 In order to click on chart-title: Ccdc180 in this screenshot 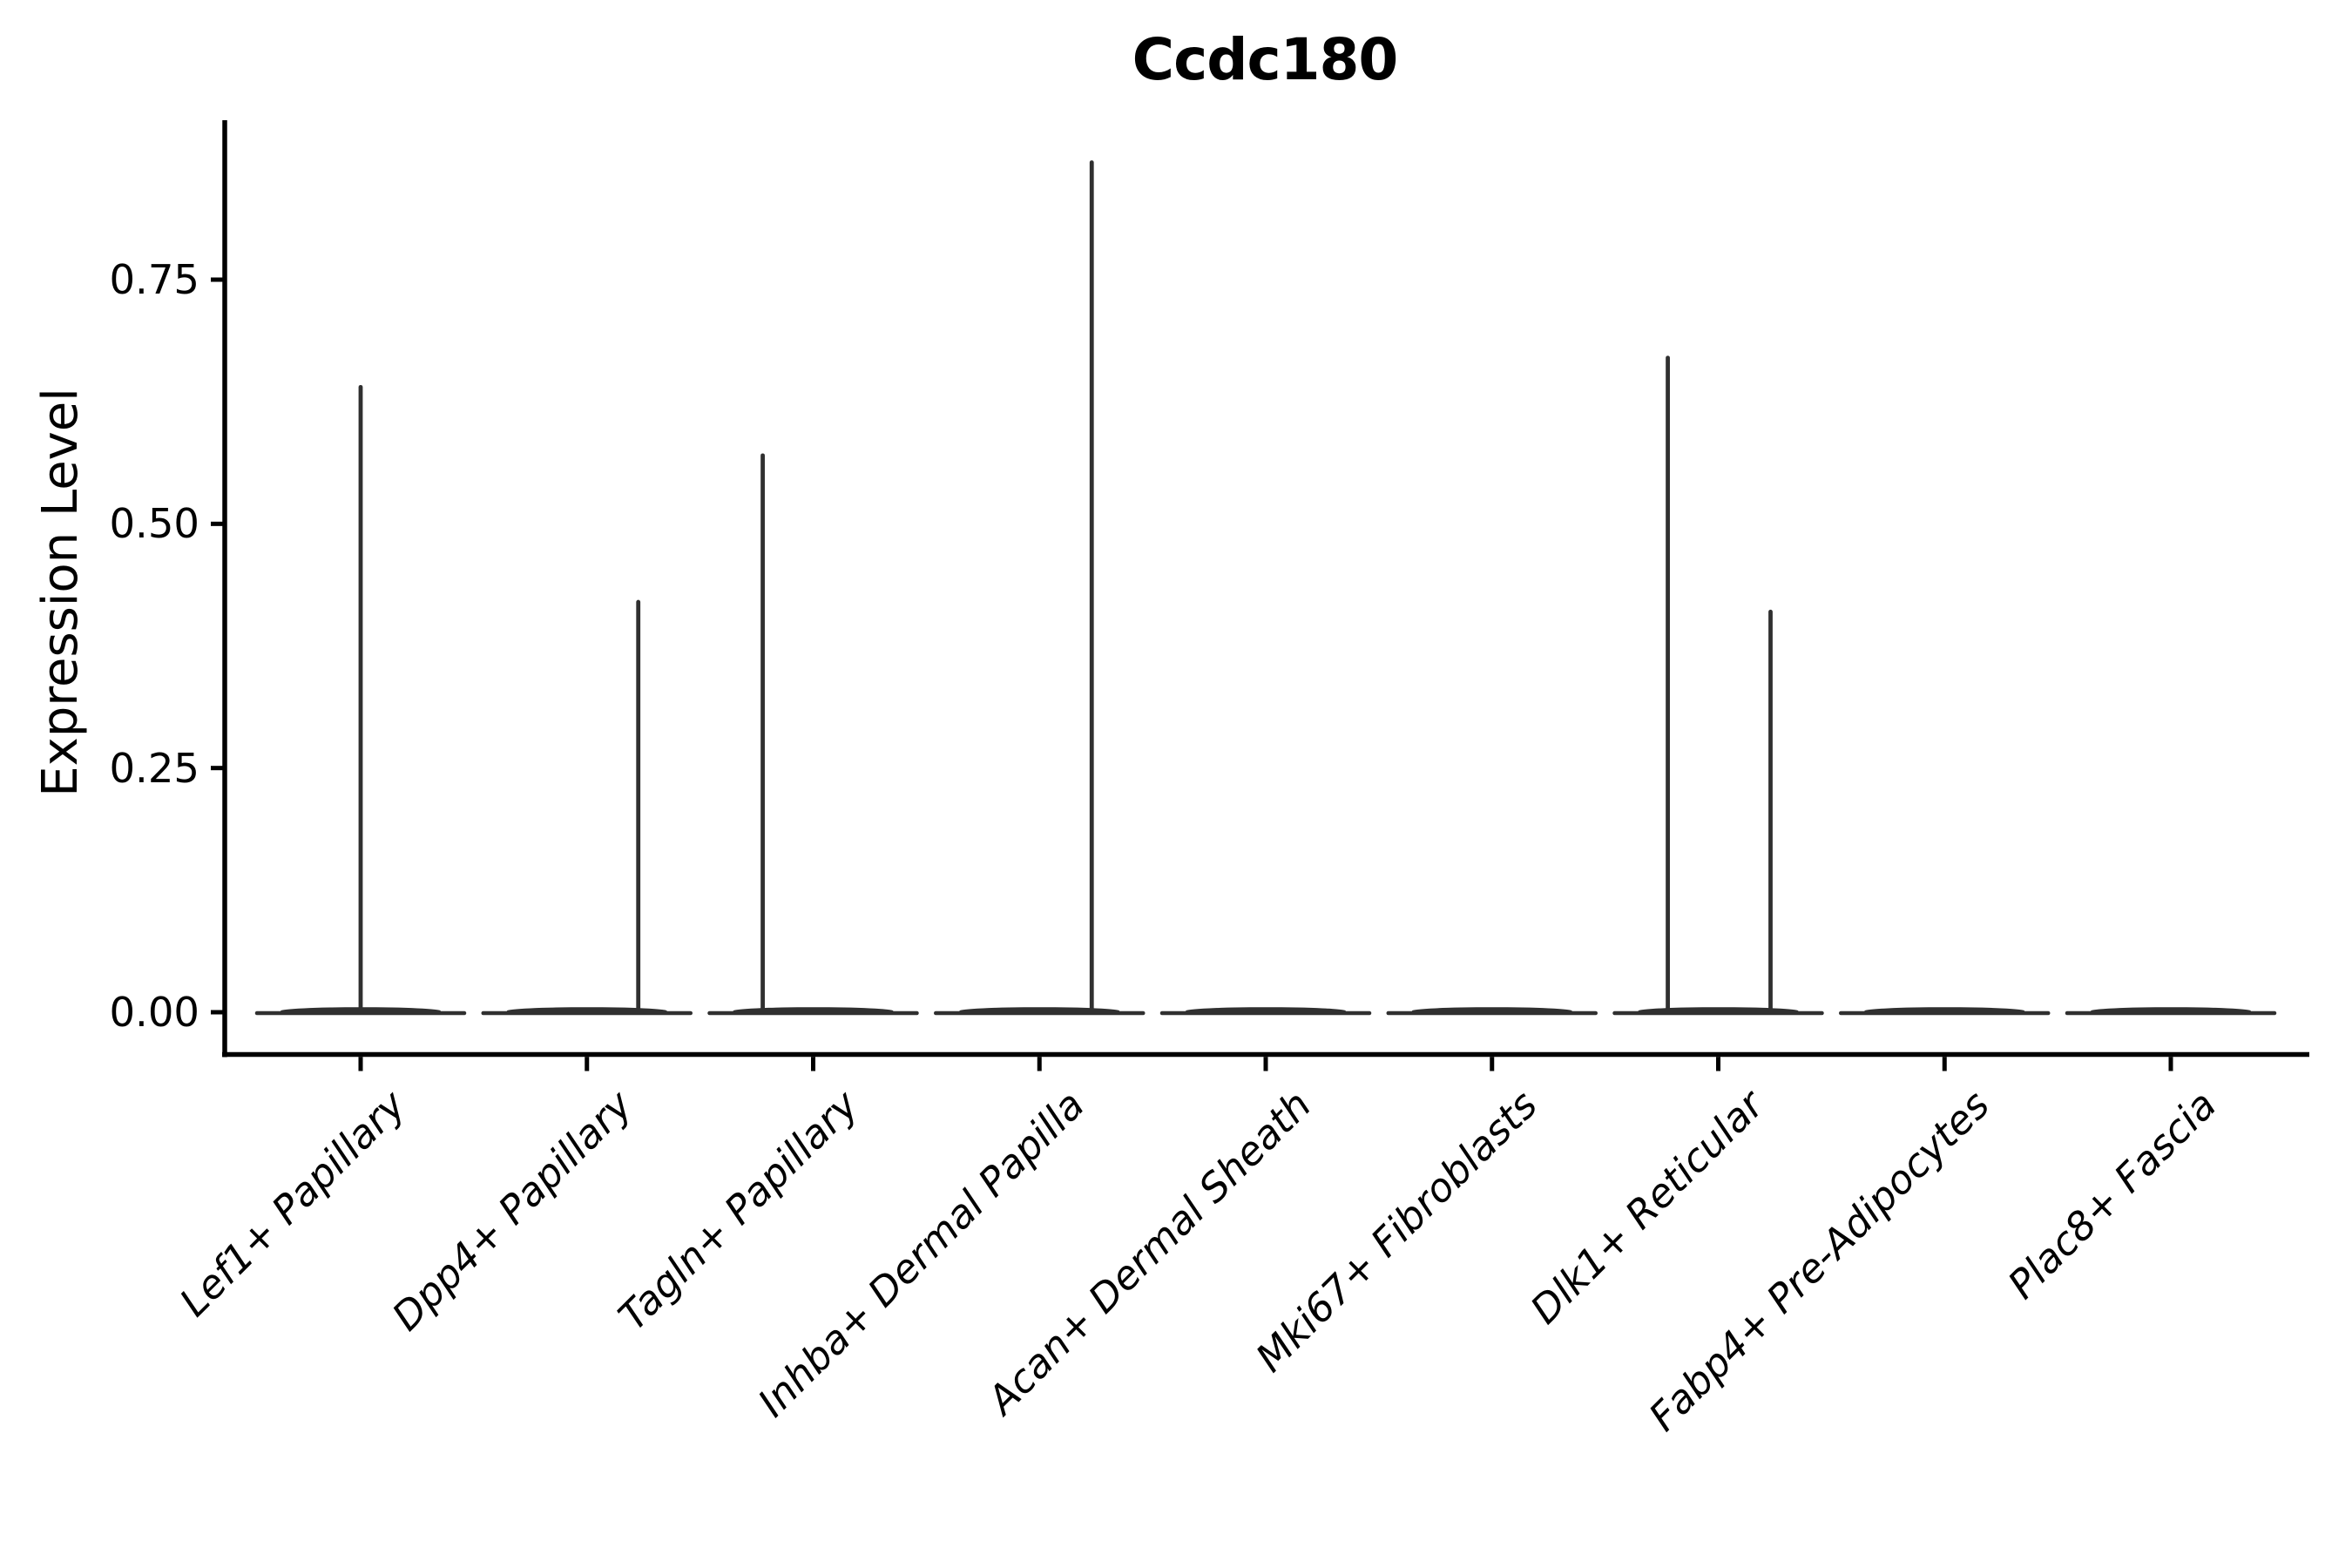, I will do `click(1265, 59)`.